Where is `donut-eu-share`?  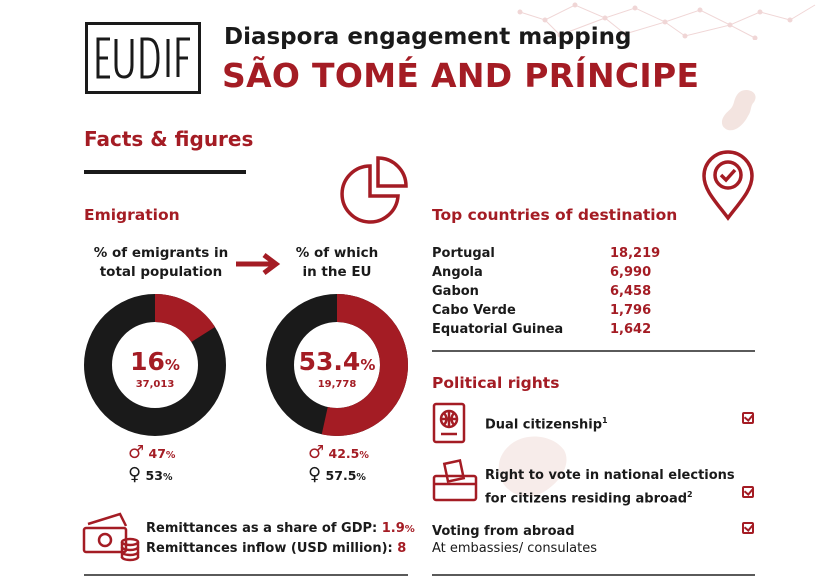 donut-eu-share is located at coordinates (337, 365).